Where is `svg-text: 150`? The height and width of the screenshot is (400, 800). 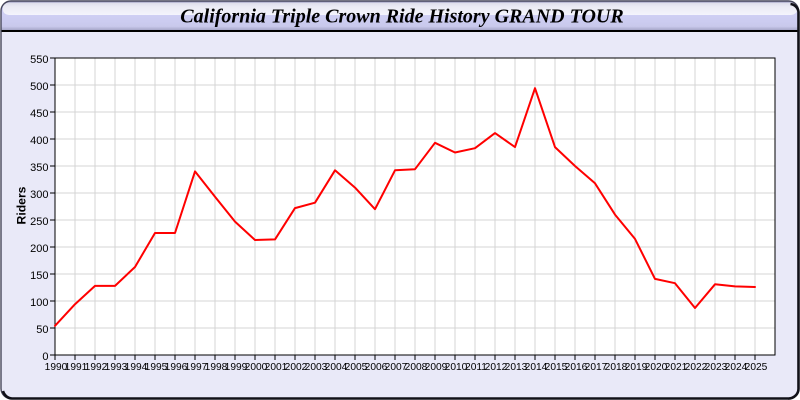
svg-text: 150 is located at coordinates (39, 276).